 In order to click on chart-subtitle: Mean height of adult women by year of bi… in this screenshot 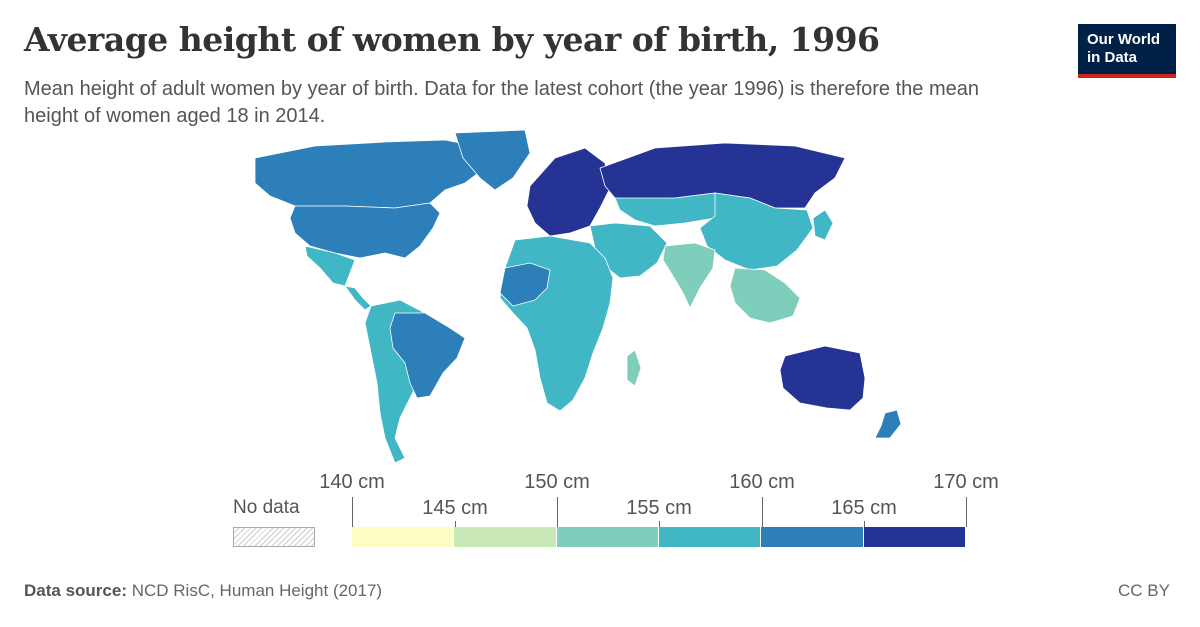, I will do `click(501, 102)`.